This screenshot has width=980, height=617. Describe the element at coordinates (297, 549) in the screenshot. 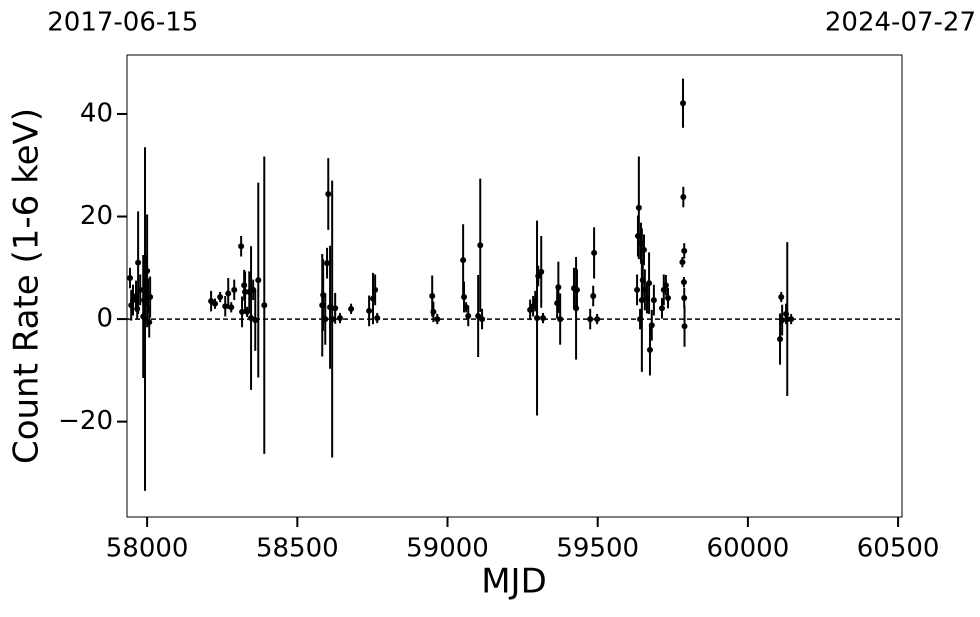

I see `x-tick-label: 58500` at that location.